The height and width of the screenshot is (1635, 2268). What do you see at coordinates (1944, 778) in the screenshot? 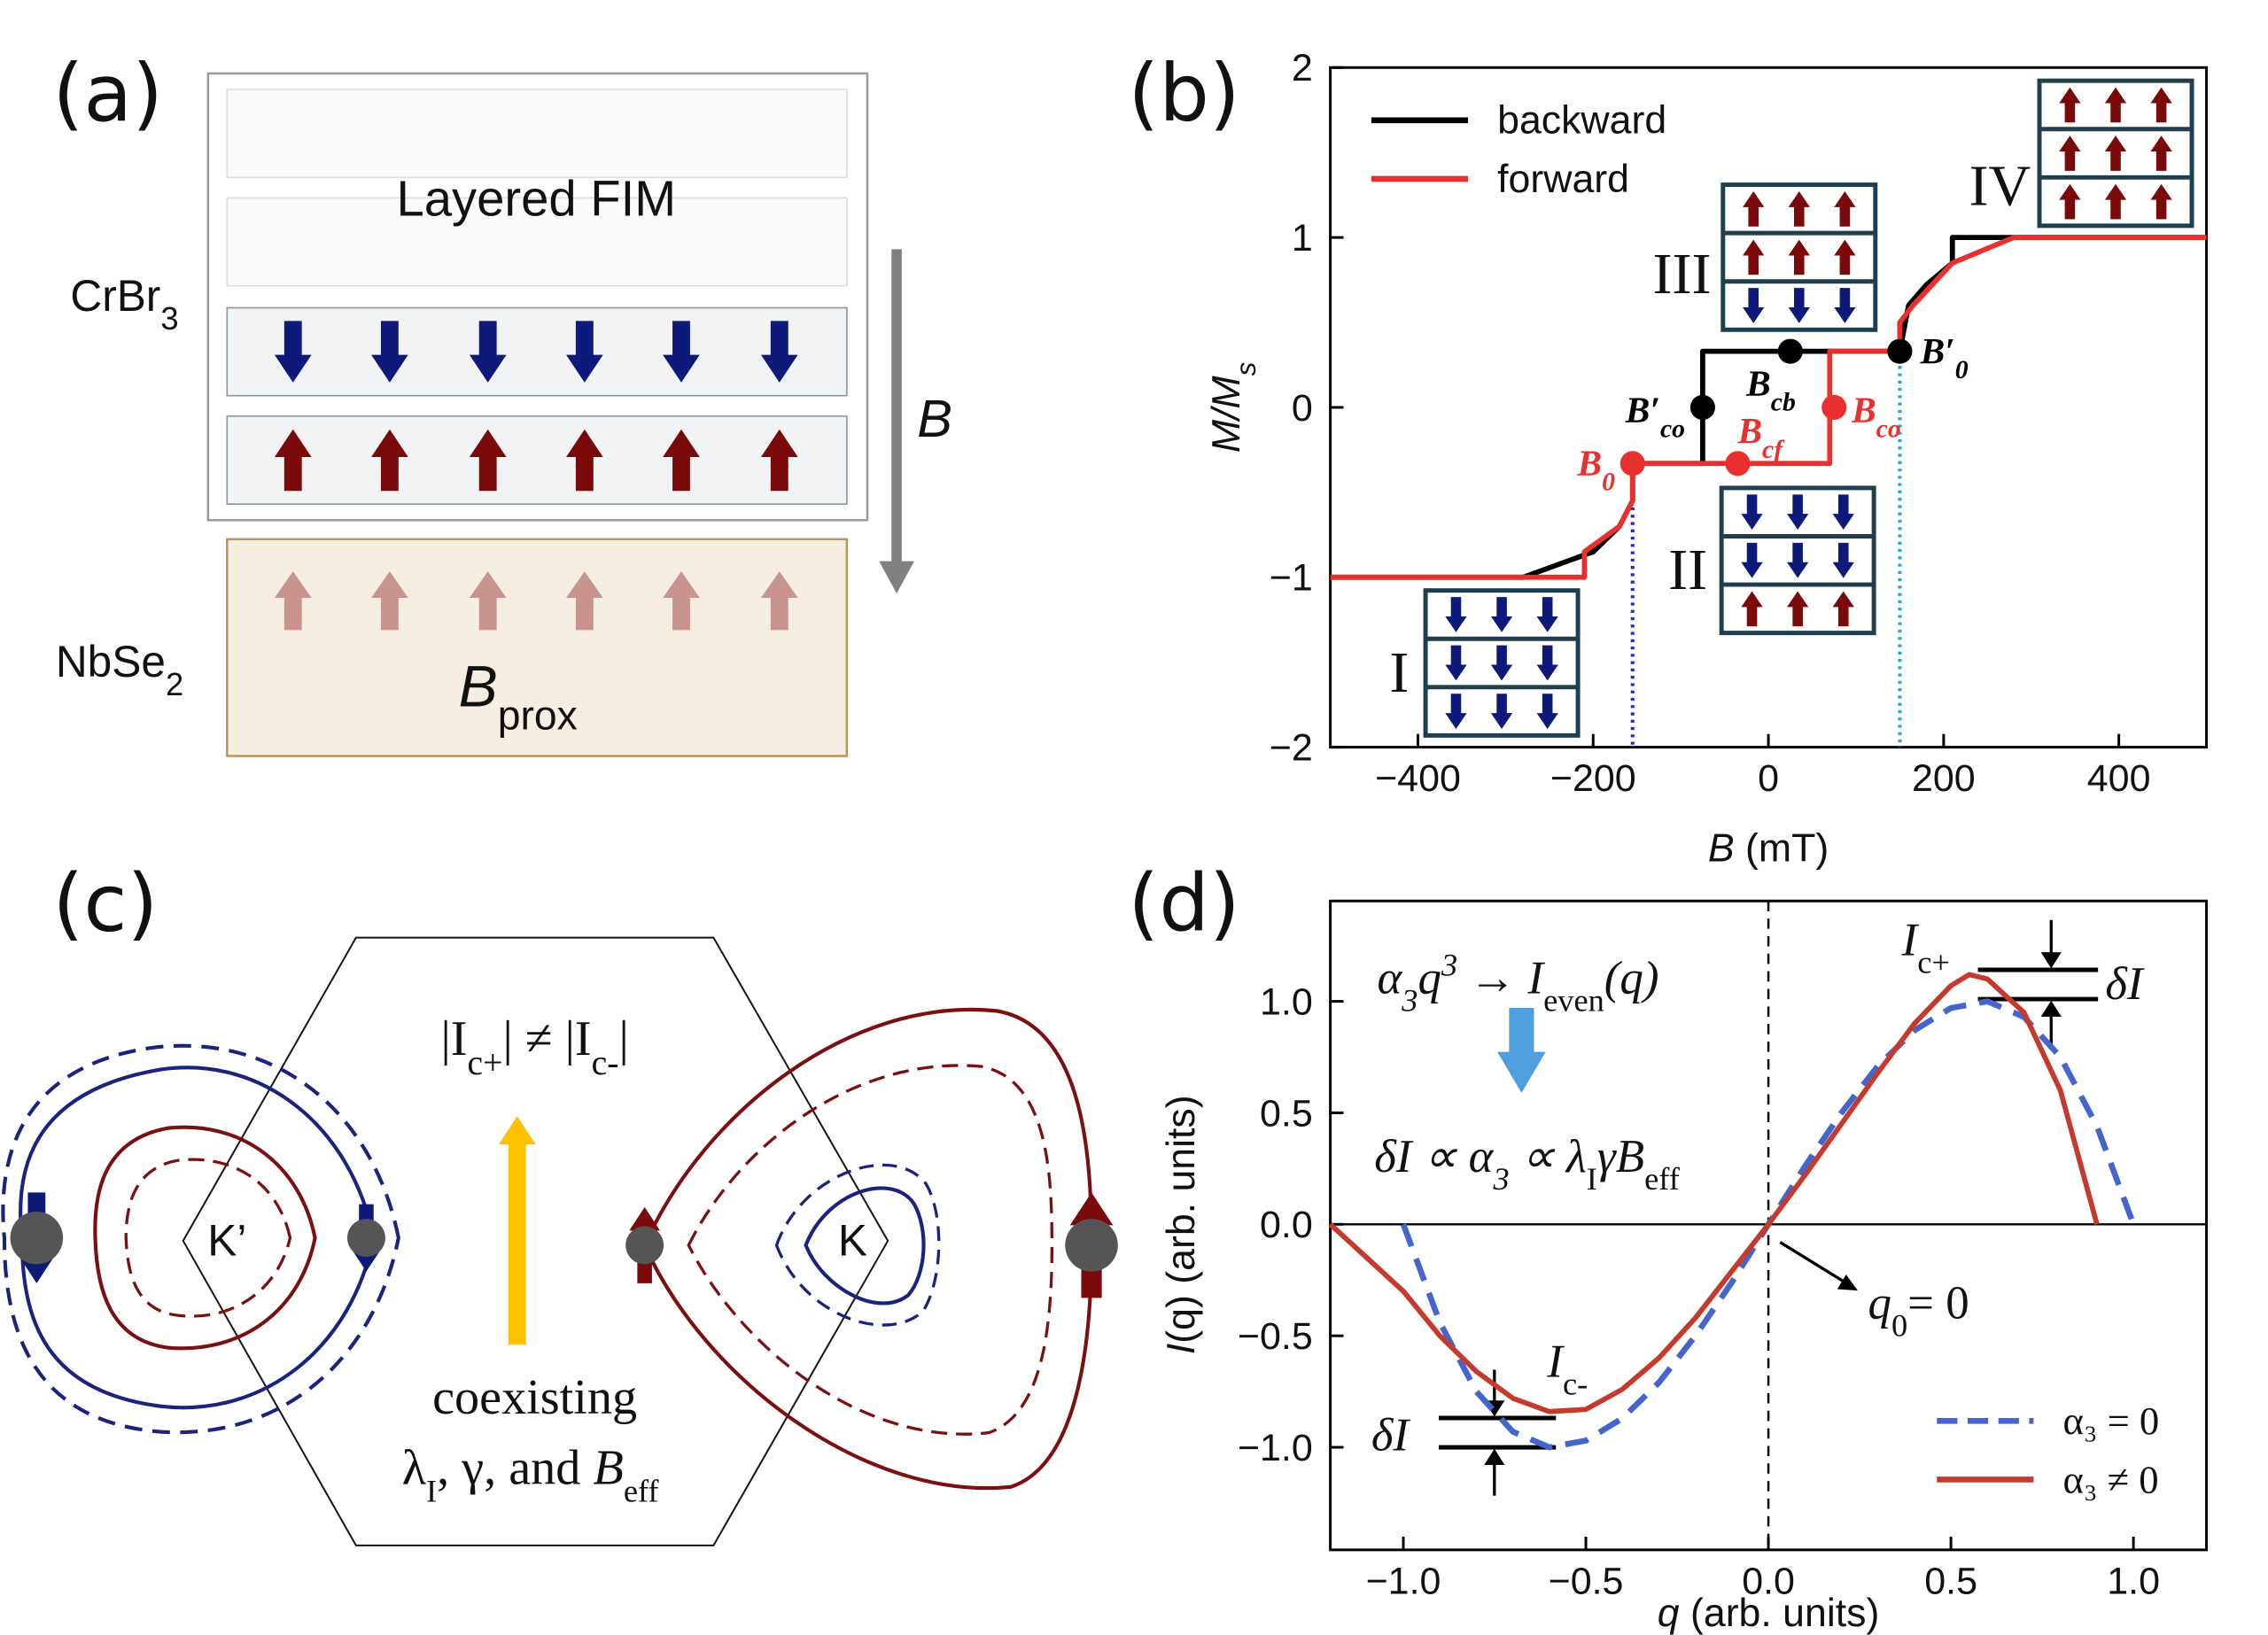
I see `x-tick-label: 200` at bounding box center [1944, 778].